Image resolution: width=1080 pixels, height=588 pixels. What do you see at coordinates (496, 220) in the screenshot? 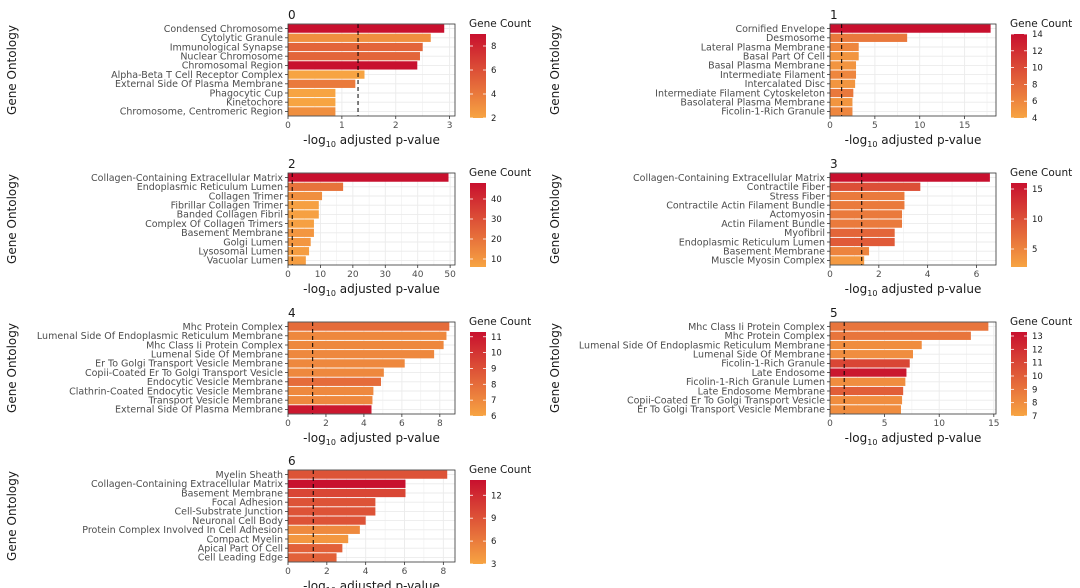
I see `legend-tick-label: 30` at bounding box center [496, 220].